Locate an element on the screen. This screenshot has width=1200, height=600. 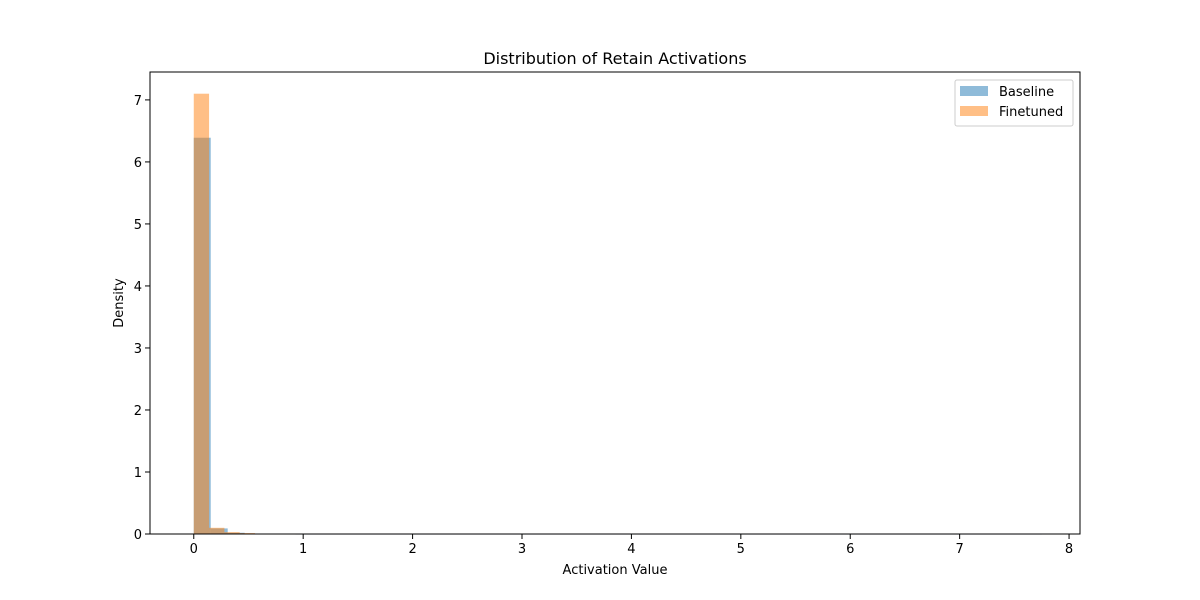
legend-label-finetuned: Finetuned is located at coordinates (1031, 112).